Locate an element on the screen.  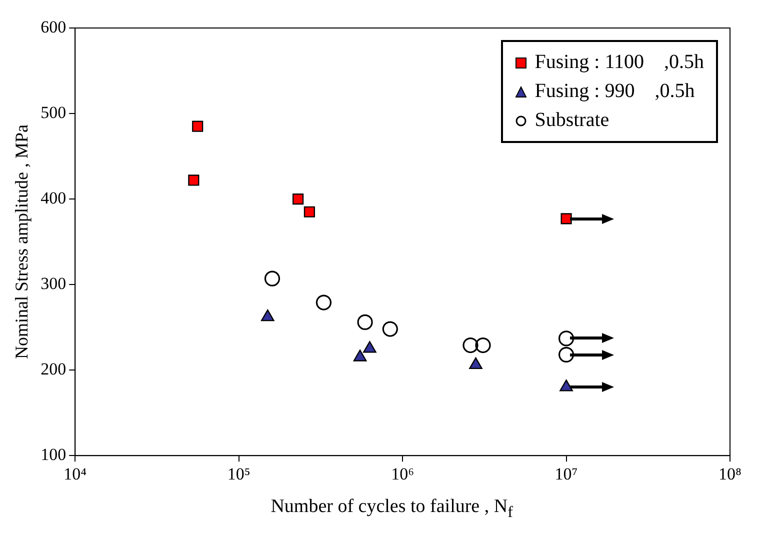
y-tick-label: 400 is located at coordinates (53, 198).